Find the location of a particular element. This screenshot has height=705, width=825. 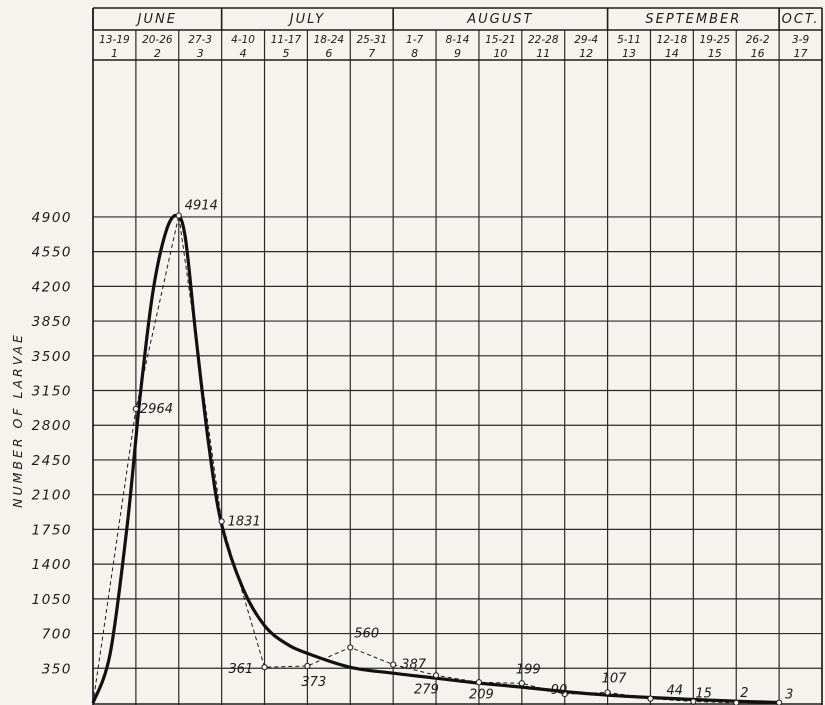

y-tick-label: 3850 is located at coordinates (52, 322).